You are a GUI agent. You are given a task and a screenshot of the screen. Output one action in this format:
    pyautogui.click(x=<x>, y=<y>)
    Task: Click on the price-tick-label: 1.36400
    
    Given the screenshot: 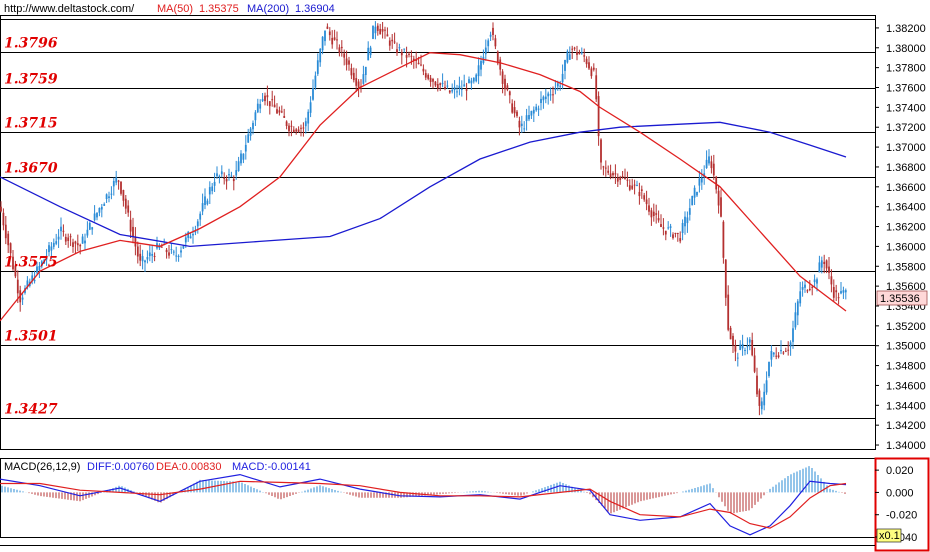 What is the action you would take?
    pyautogui.click(x=906, y=208)
    